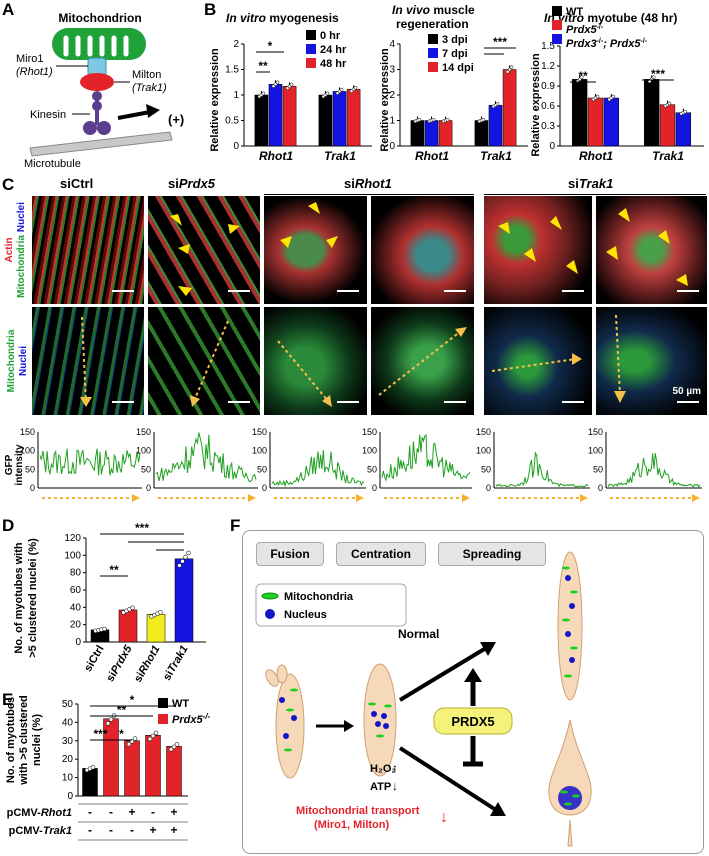 This screenshot has height=856, width=709. Describe the element at coordinates (72, 555) in the screenshot. I see `d-ytick-label: 100` at that location.